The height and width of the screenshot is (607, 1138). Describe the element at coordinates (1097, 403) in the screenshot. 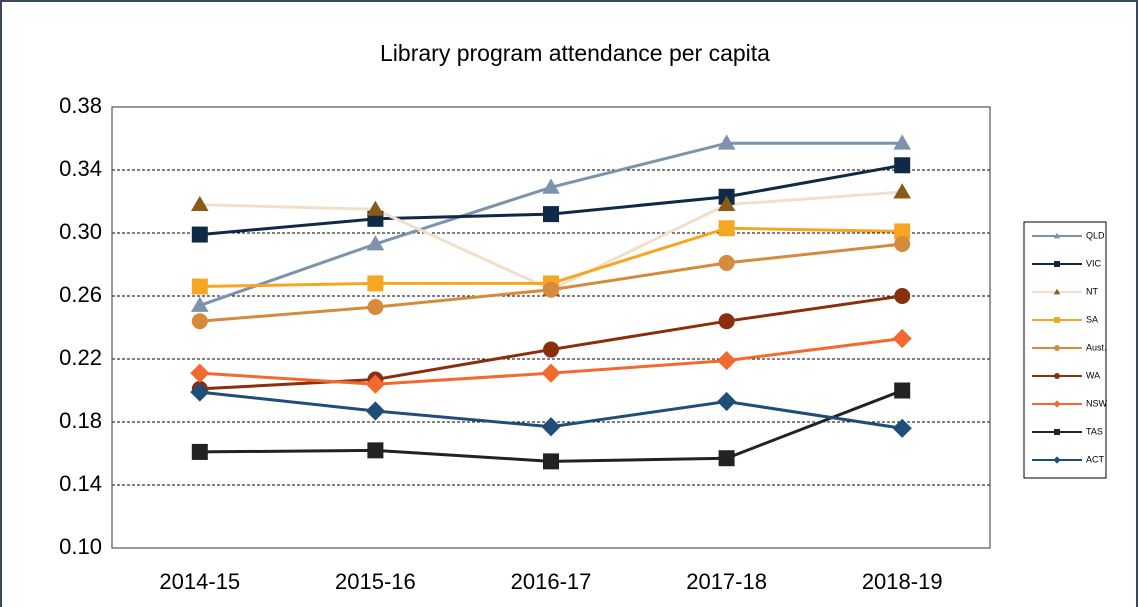

I see `legend-label: NSW` at that location.